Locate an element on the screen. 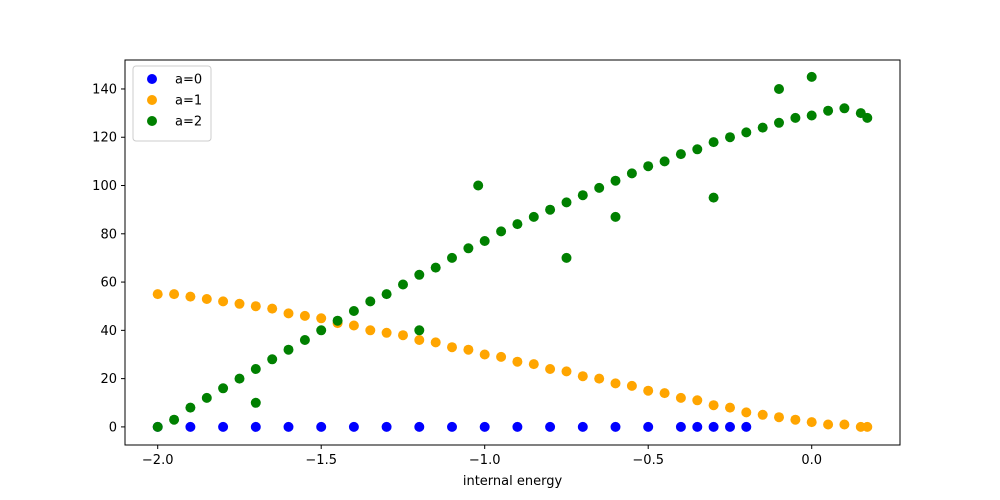 This screenshot has height=500, width=1000. legend-label: a=0 is located at coordinates (188, 80).